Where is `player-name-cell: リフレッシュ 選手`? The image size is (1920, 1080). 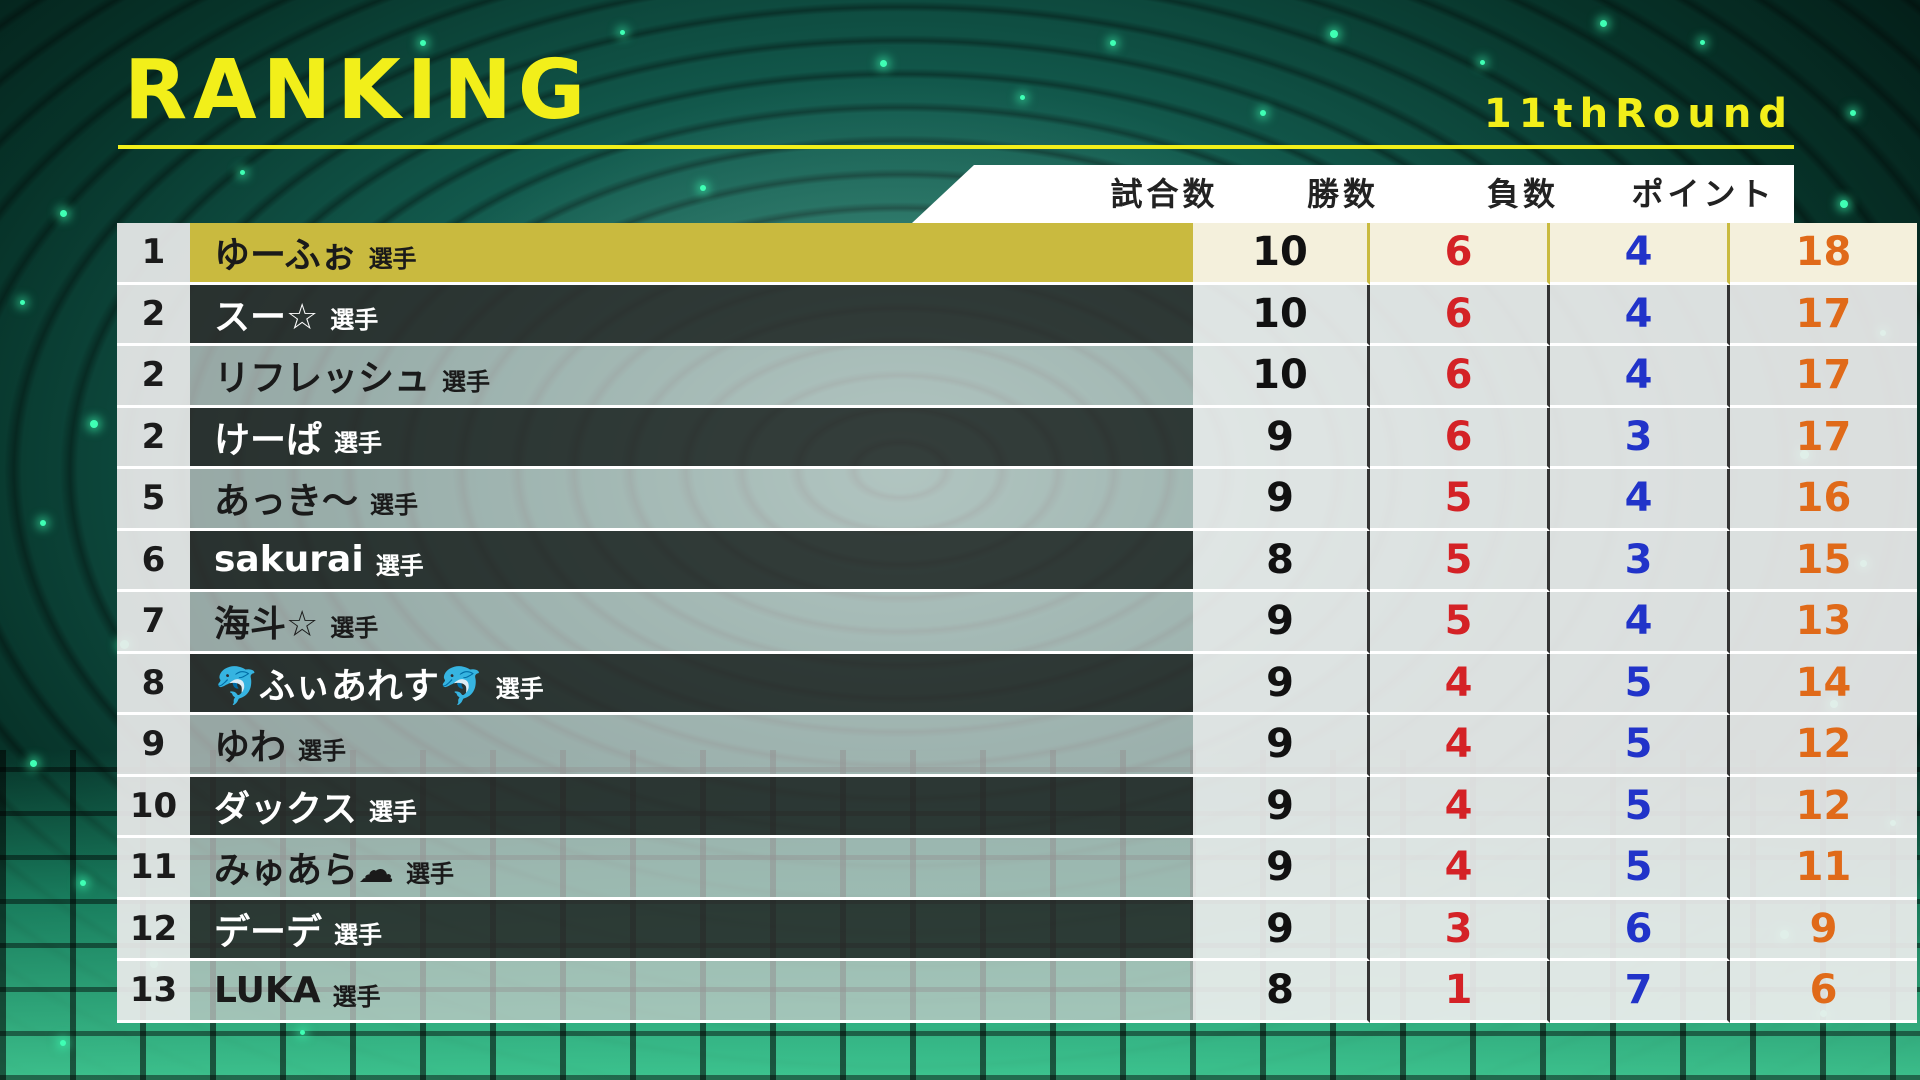
player-name-cell: リフレッシュ 選手 is located at coordinates (691, 377).